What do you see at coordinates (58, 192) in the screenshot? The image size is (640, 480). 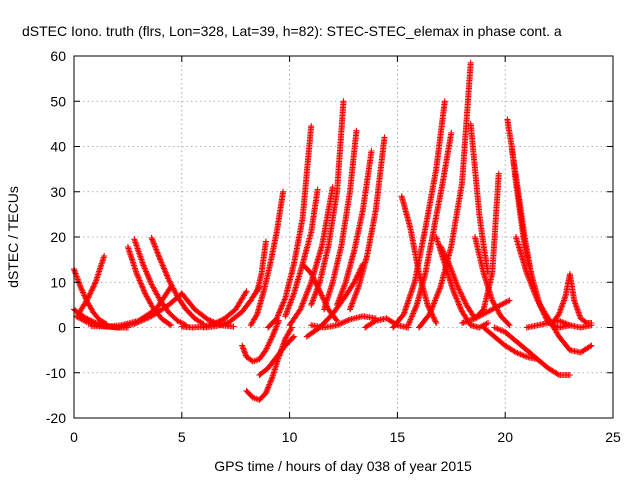 I see `y-tick-label: 30` at bounding box center [58, 192].